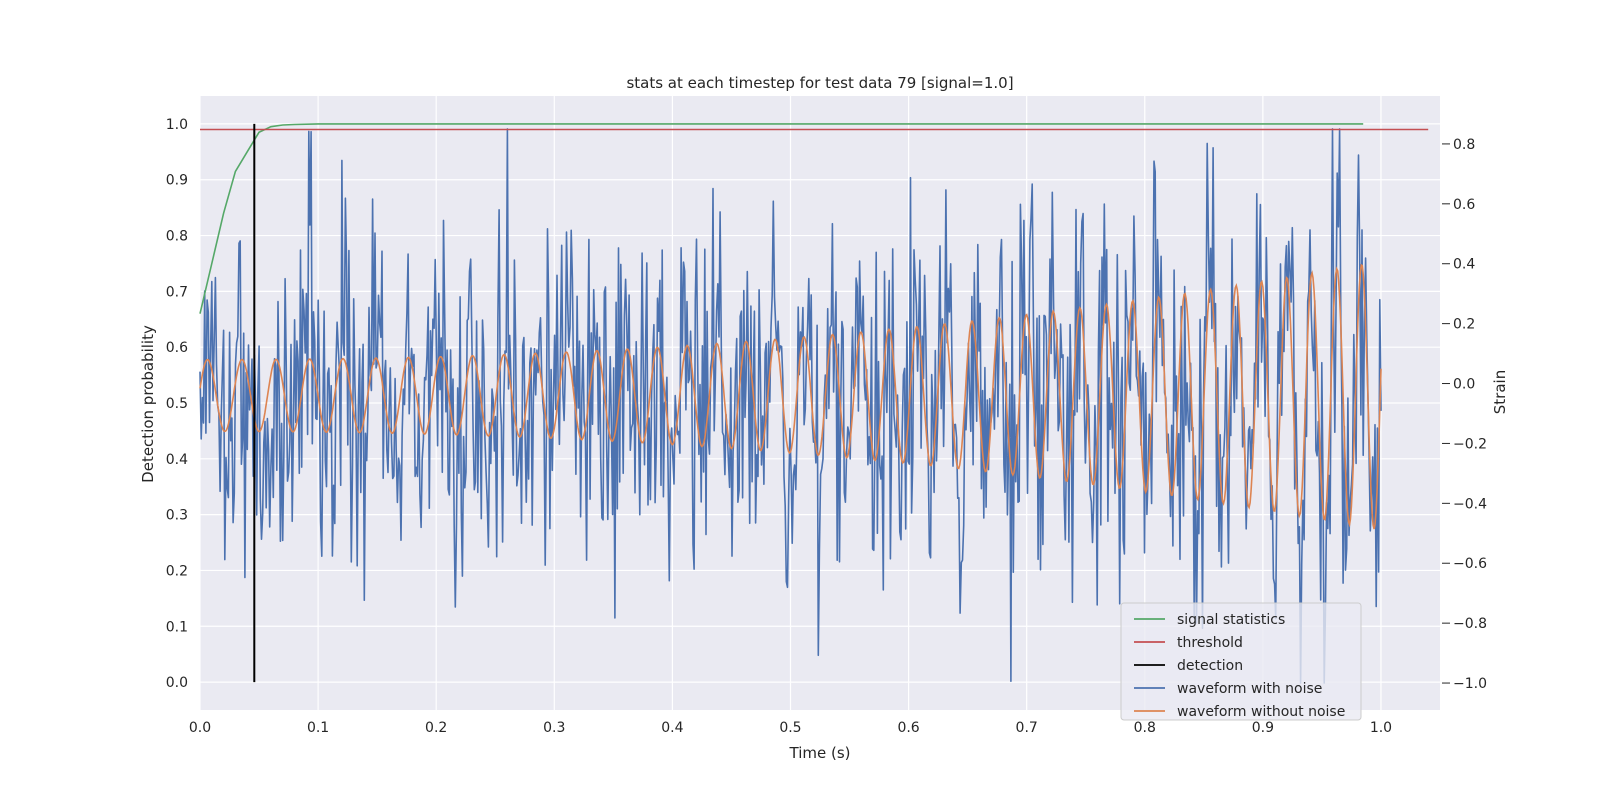 Image resolution: width=1600 pixels, height=800 pixels. What do you see at coordinates (1145, 728) in the screenshot?
I see `x-tick-label: 0.8` at bounding box center [1145, 728].